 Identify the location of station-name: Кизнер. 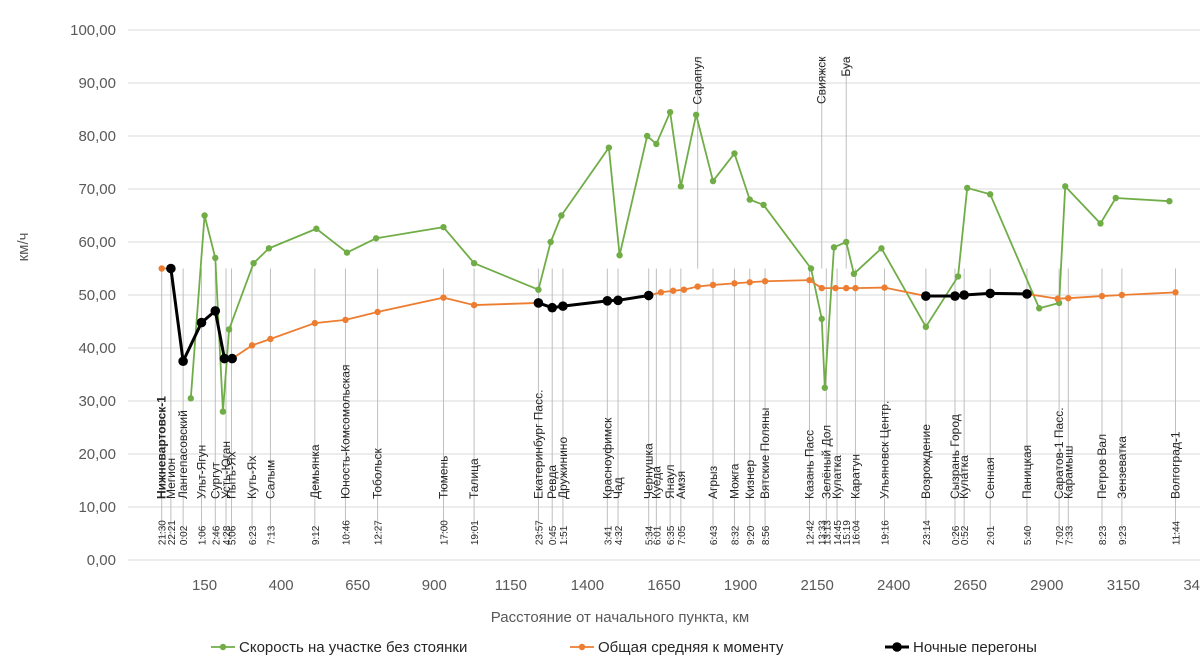
(750, 479).